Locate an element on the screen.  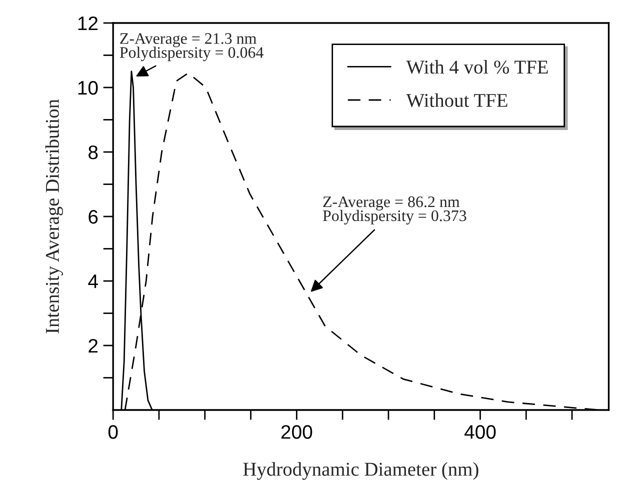
y-tick-label: 10 is located at coordinates (88, 87).